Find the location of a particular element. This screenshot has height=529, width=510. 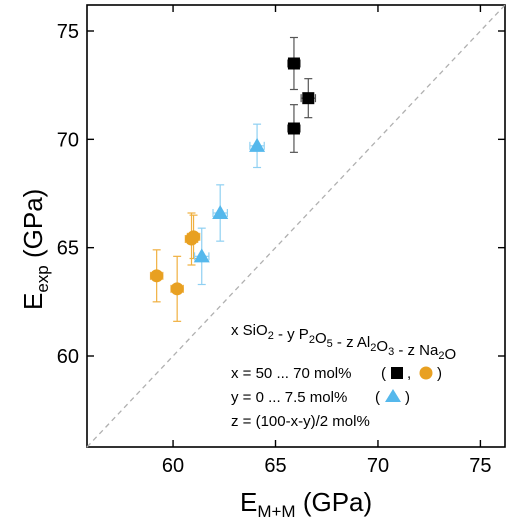

legend-formula: x SiO2 - y P2O5 - z Al2O3 - z Na2O is located at coordinates (343, 342).